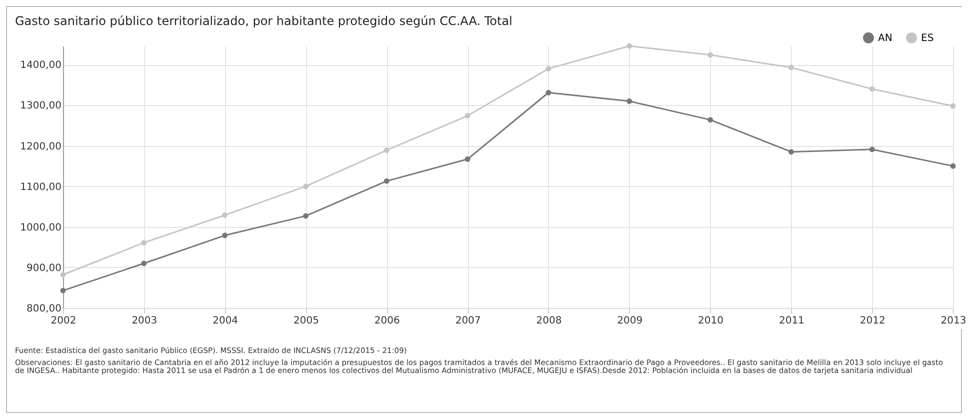 This screenshot has width=968, height=419. What do you see at coordinates (41, 106) in the screenshot?
I see `y-tick-label: 1300,00` at bounding box center [41, 106].